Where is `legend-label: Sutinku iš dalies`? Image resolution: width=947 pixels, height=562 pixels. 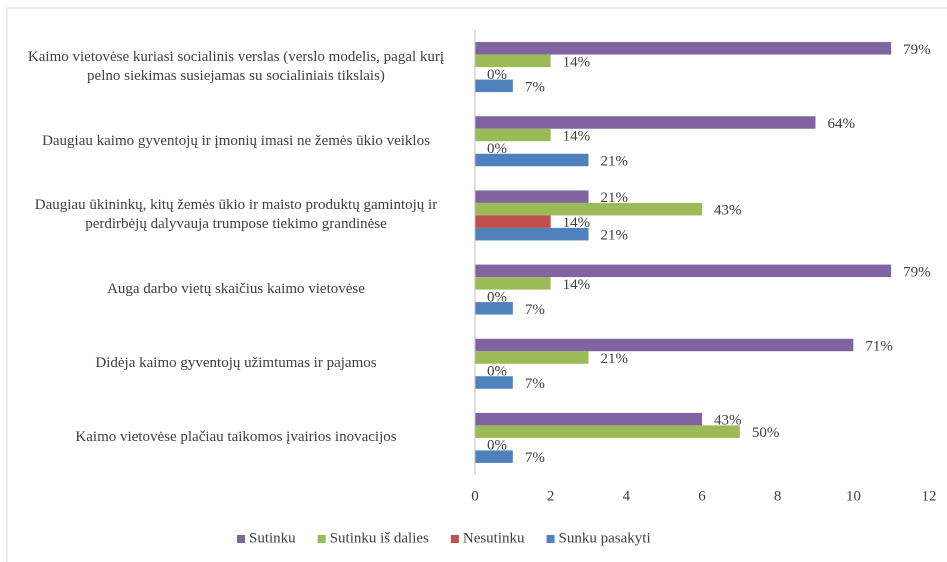
legend-label: Sutinku iš dalies is located at coordinates (379, 538).